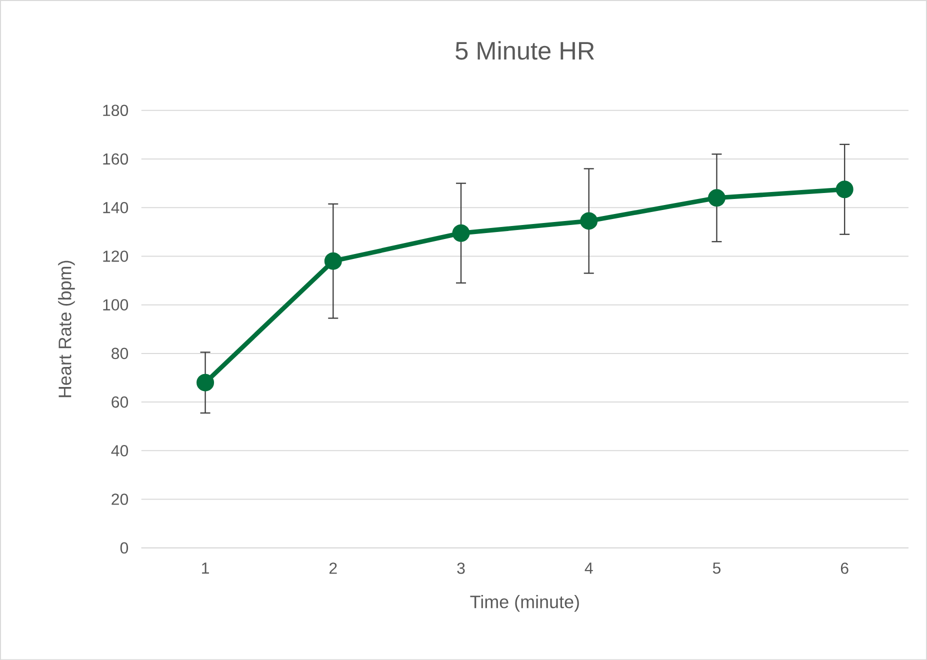 The image size is (927, 660). What do you see at coordinates (333, 568) in the screenshot?
I see `x-tick-label: 2` at bounding box center [333, 568].